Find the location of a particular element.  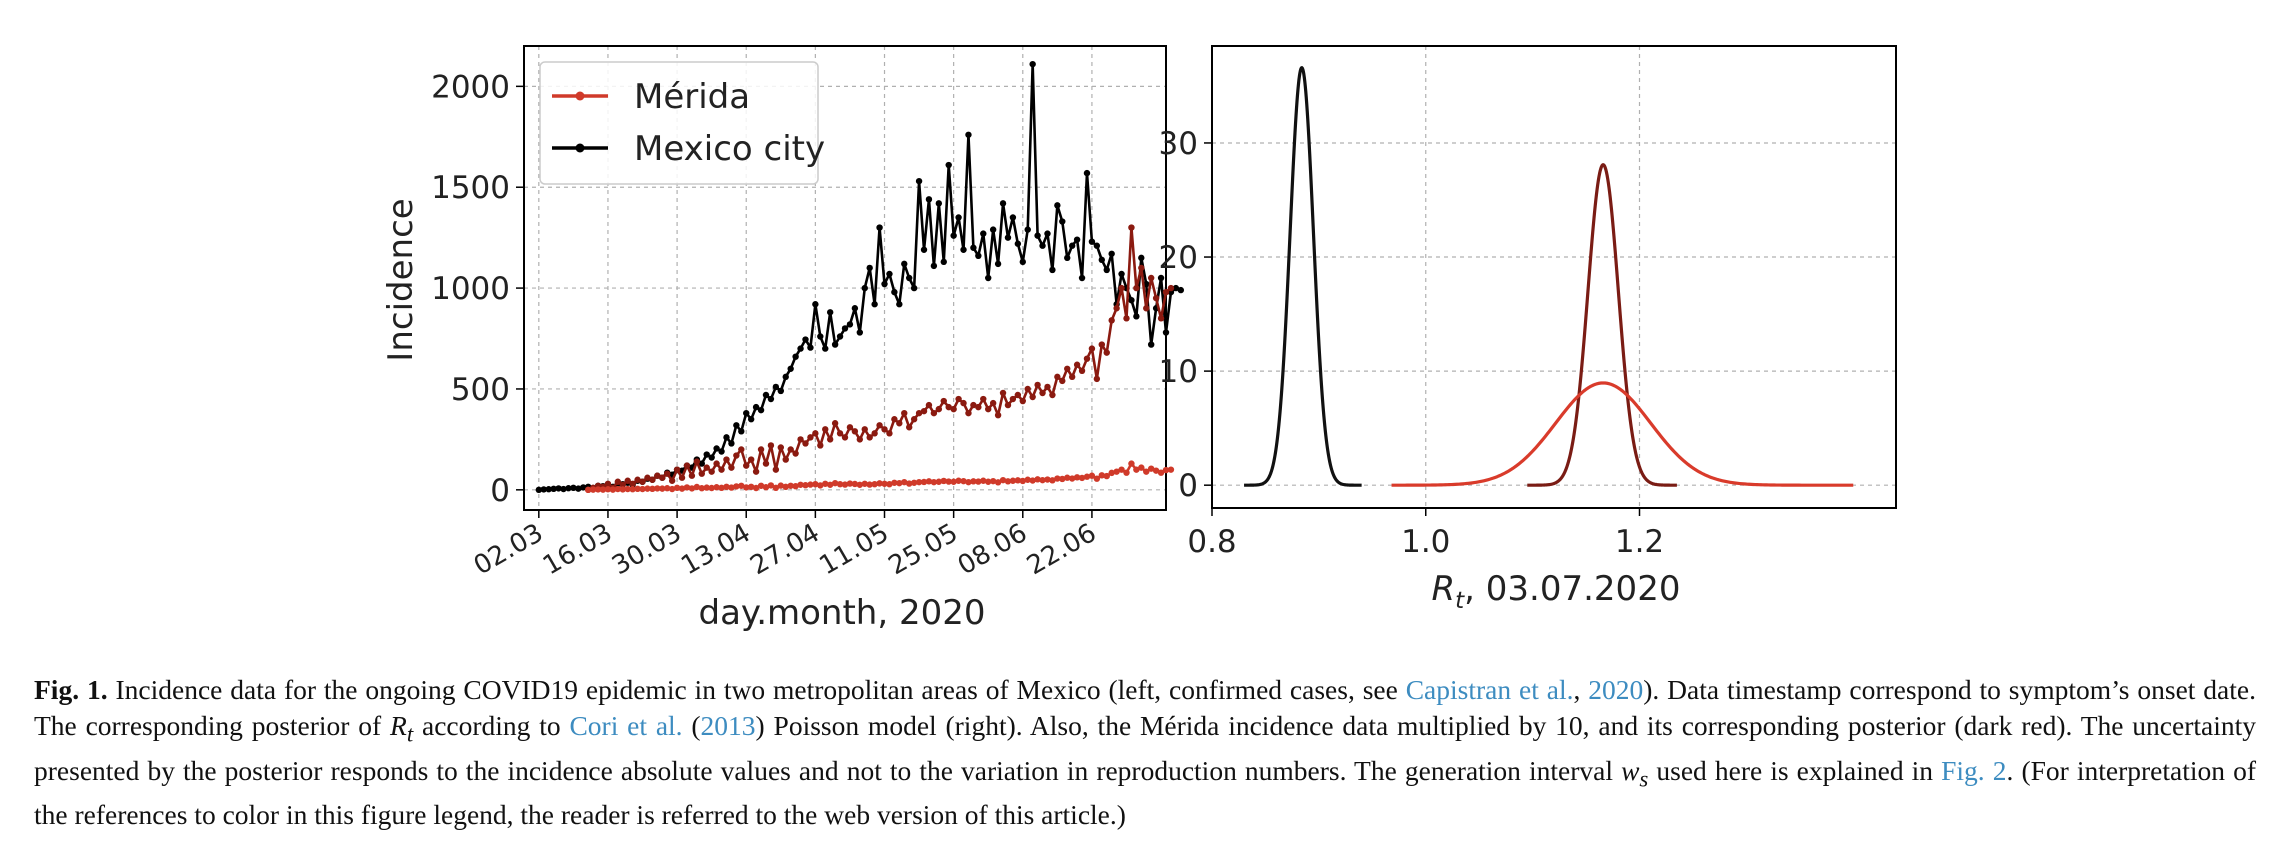

caption-text: , is located at coordinates (1581, 689).